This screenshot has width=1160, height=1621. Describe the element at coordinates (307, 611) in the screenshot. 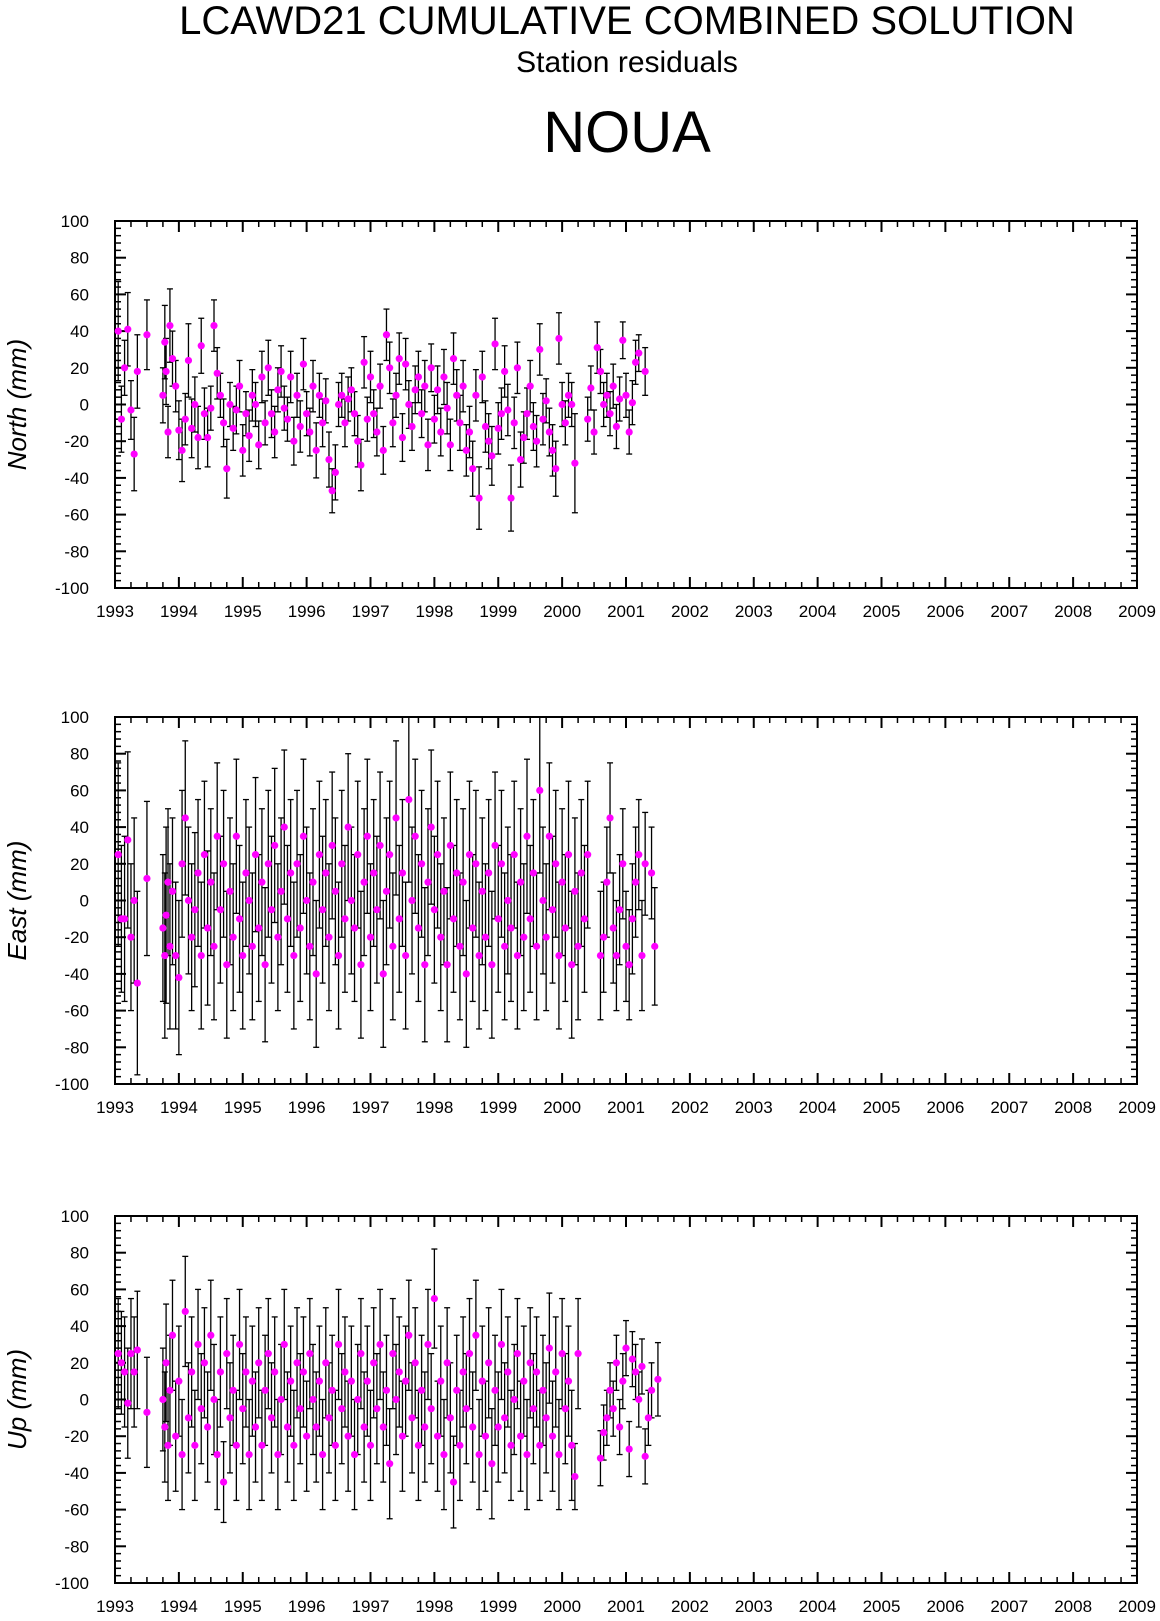

I see `x-tick-label: 1996` at that location.